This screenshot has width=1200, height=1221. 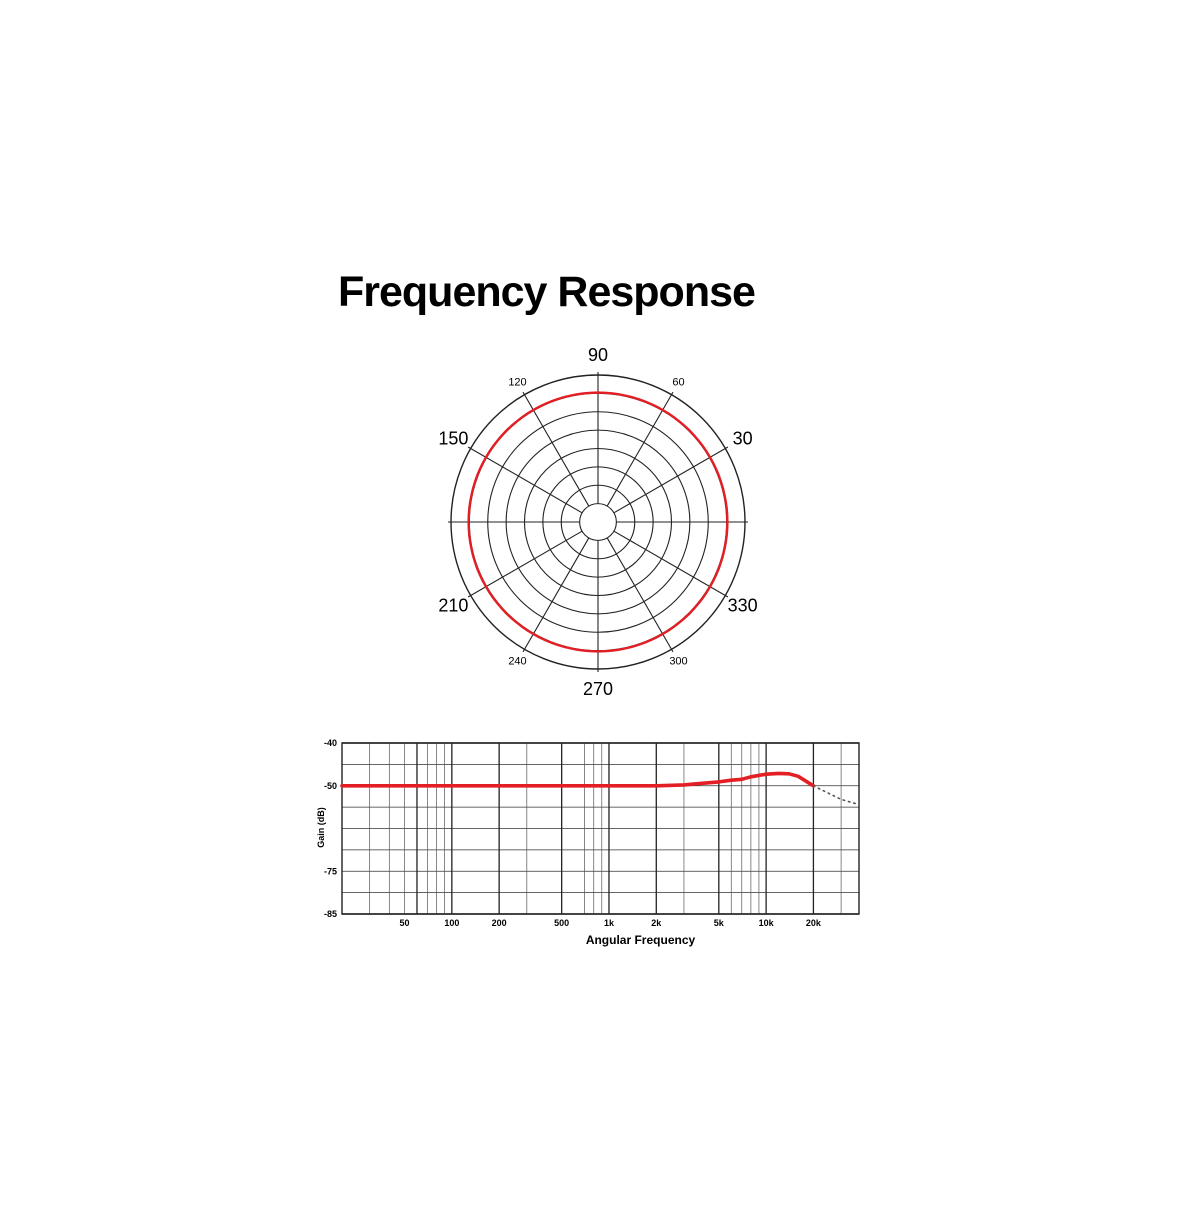 I want to click on polar-angle-label: 210, so click(x=453, y=606).